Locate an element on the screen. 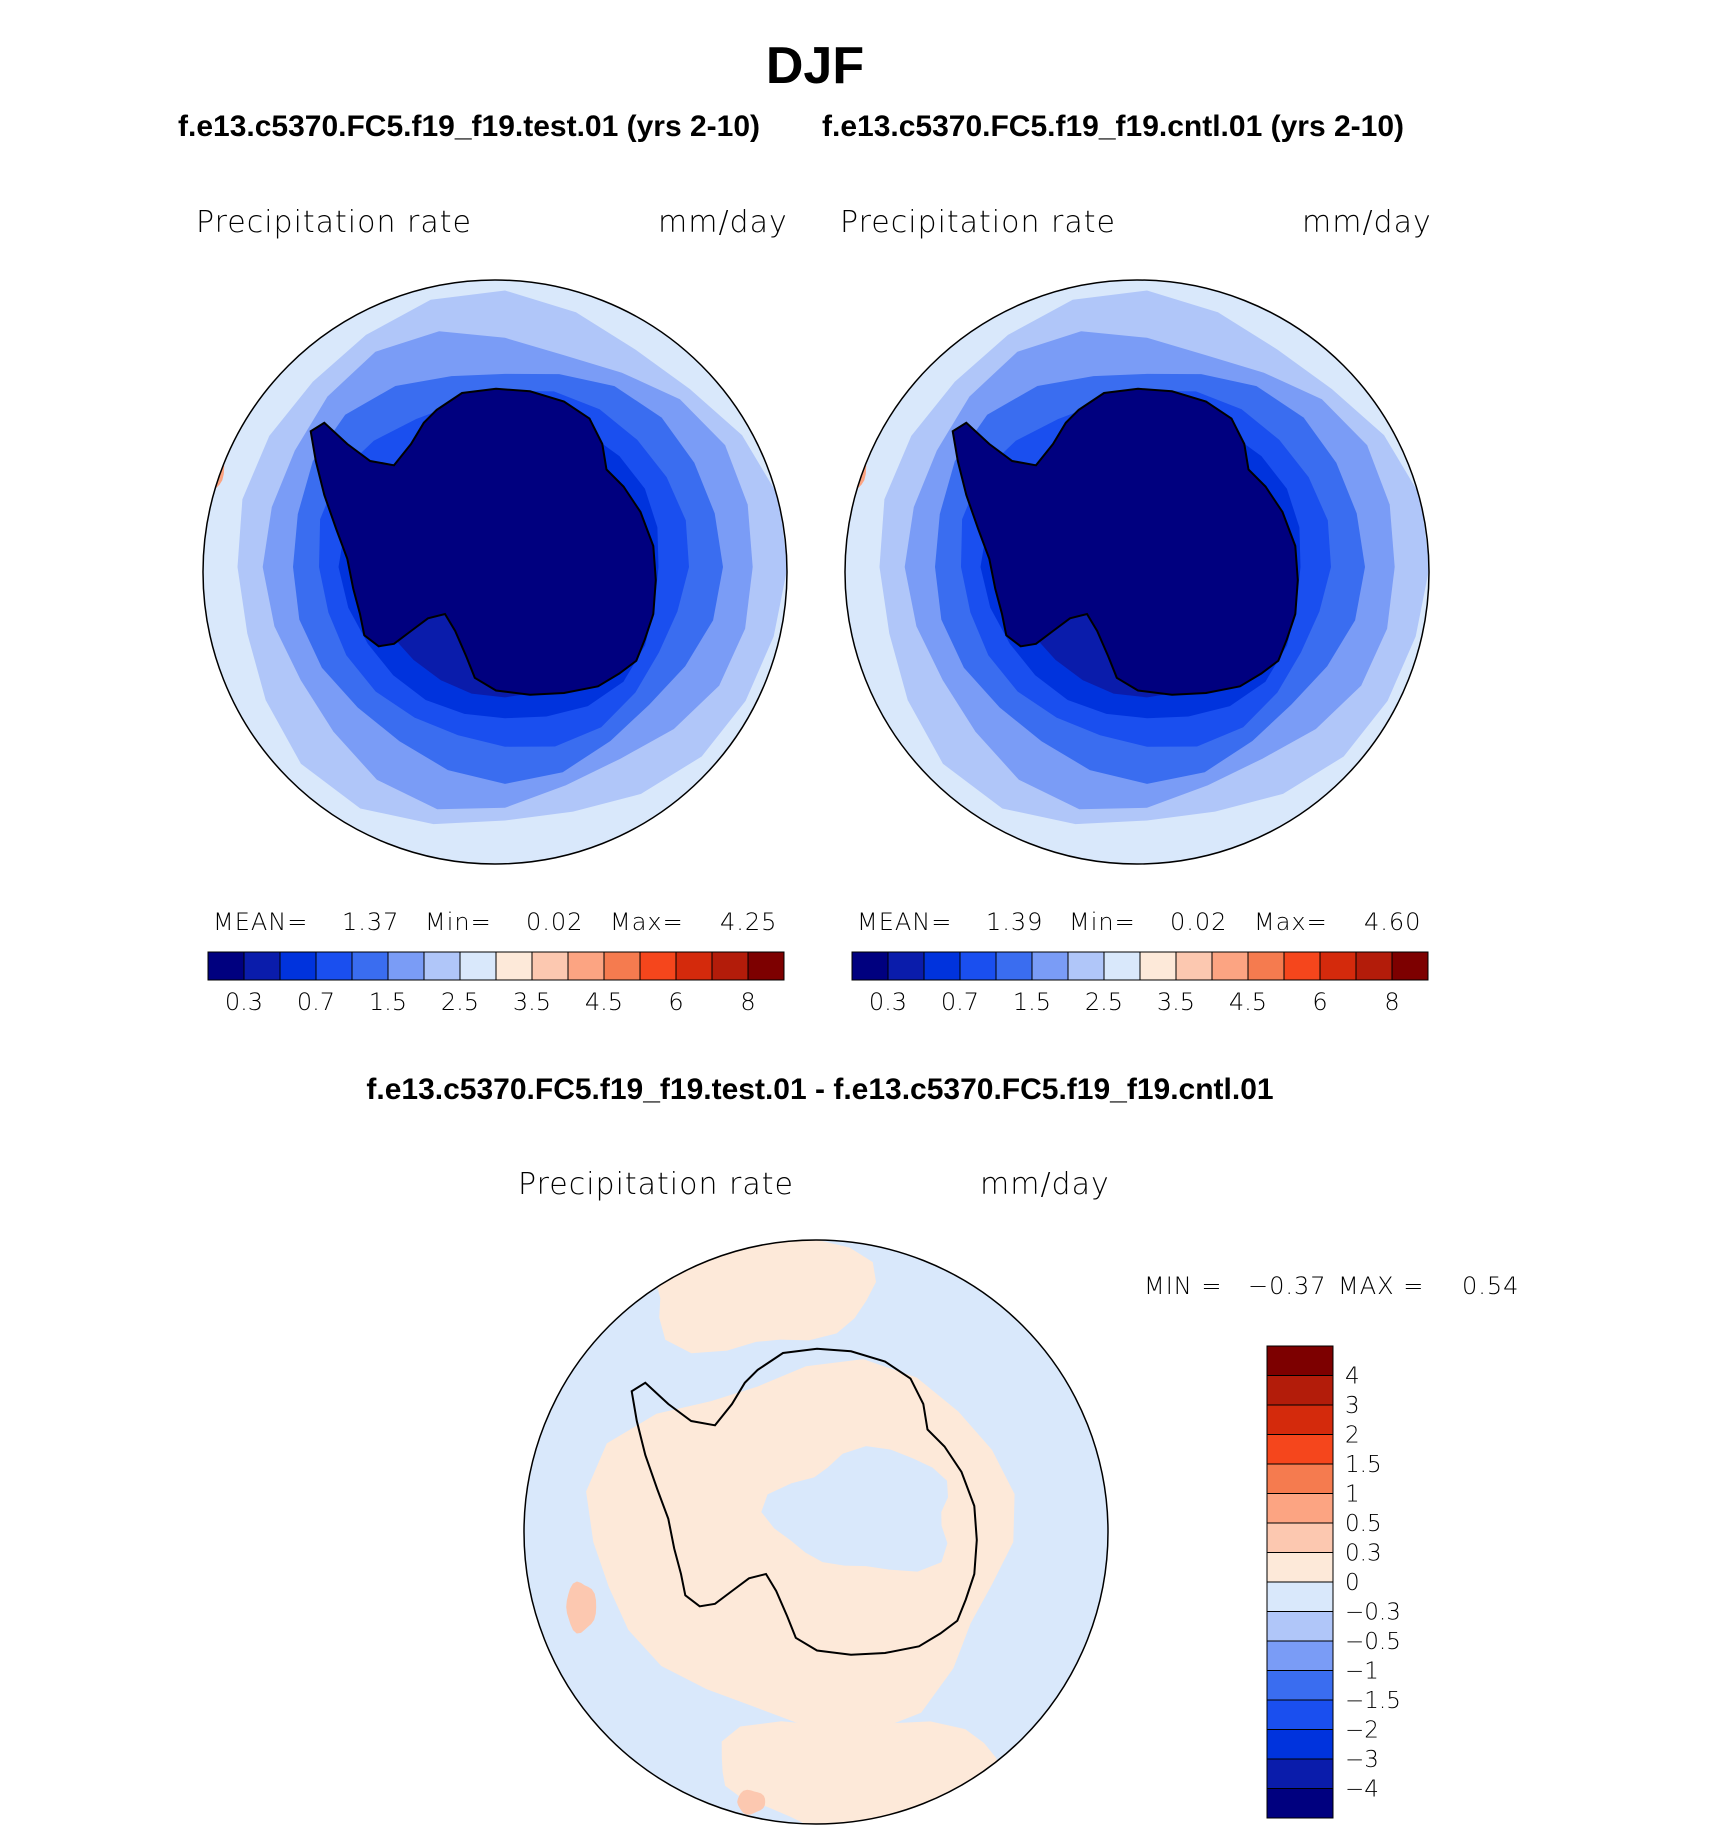  test-colorbar-label: 0.3 is located at coordinates (244, 1002).